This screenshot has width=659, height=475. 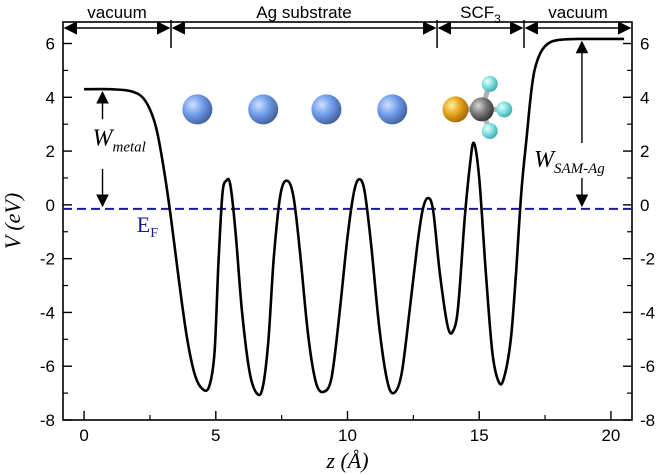 What do you see at coordinates (47, 366) in the screenshot?
I see `y-tick-label-left: -6` at bounding box center [47, 366].